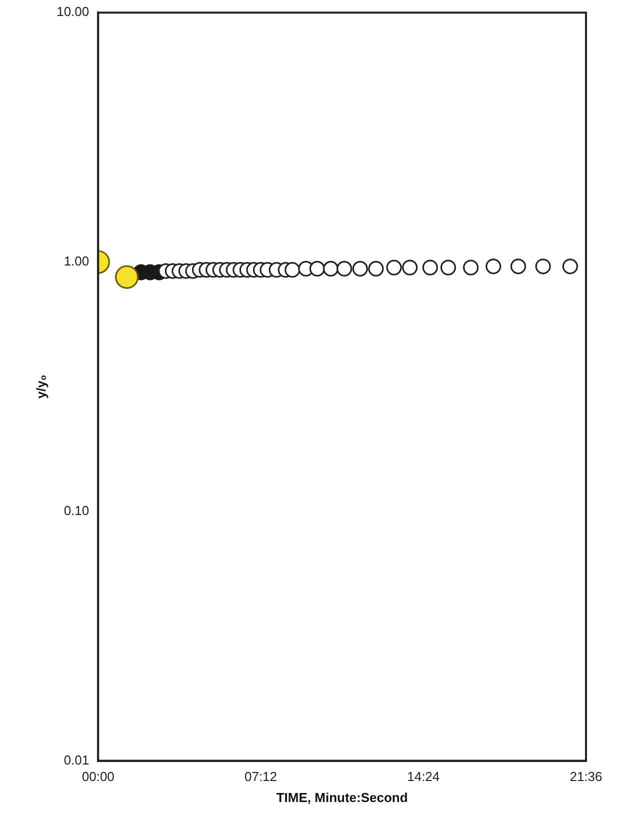  Describe the element at coordinates (40, 386) in the screenshot. I see `y-axis-title: y/y₀` at that location.